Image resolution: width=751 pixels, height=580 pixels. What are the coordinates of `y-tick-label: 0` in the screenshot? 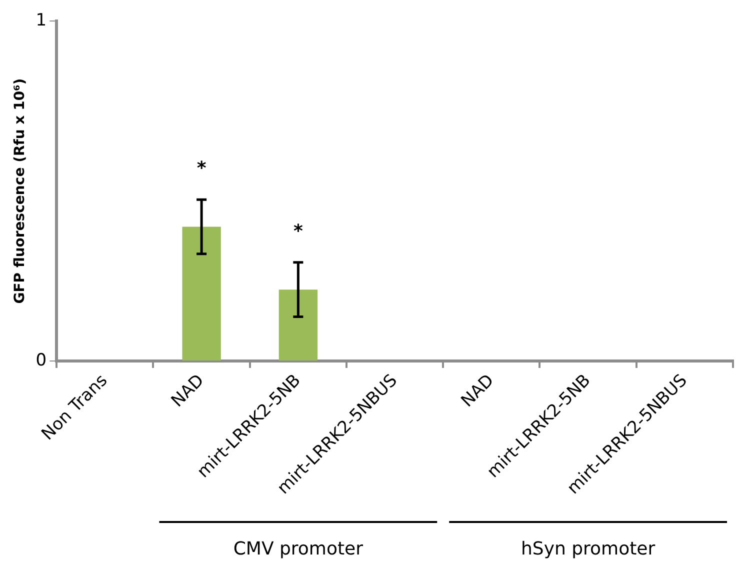 It's located at (41, 360).